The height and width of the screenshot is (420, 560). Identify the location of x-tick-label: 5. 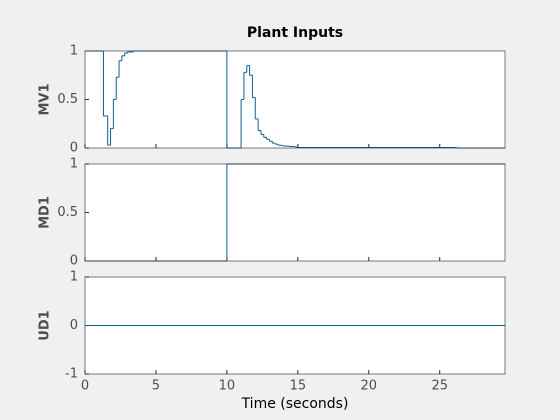
(156, 386).